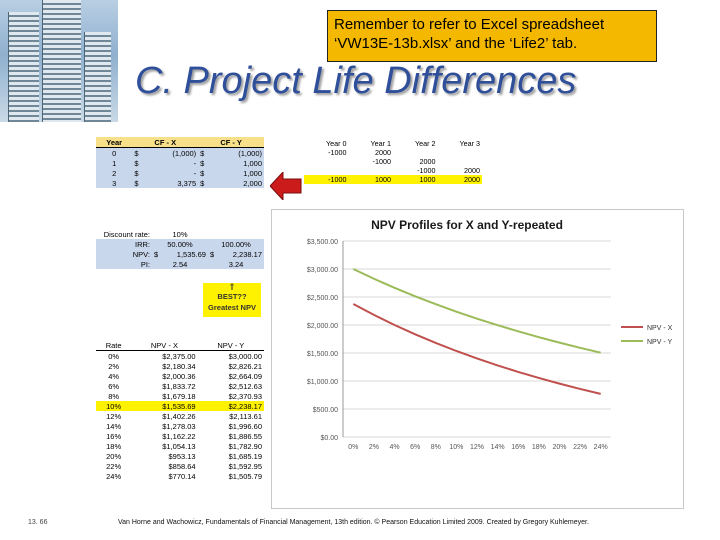  I want to click on table-row: NPV: $ 1,535.69 $ 2,238.17, so click(180, 254).